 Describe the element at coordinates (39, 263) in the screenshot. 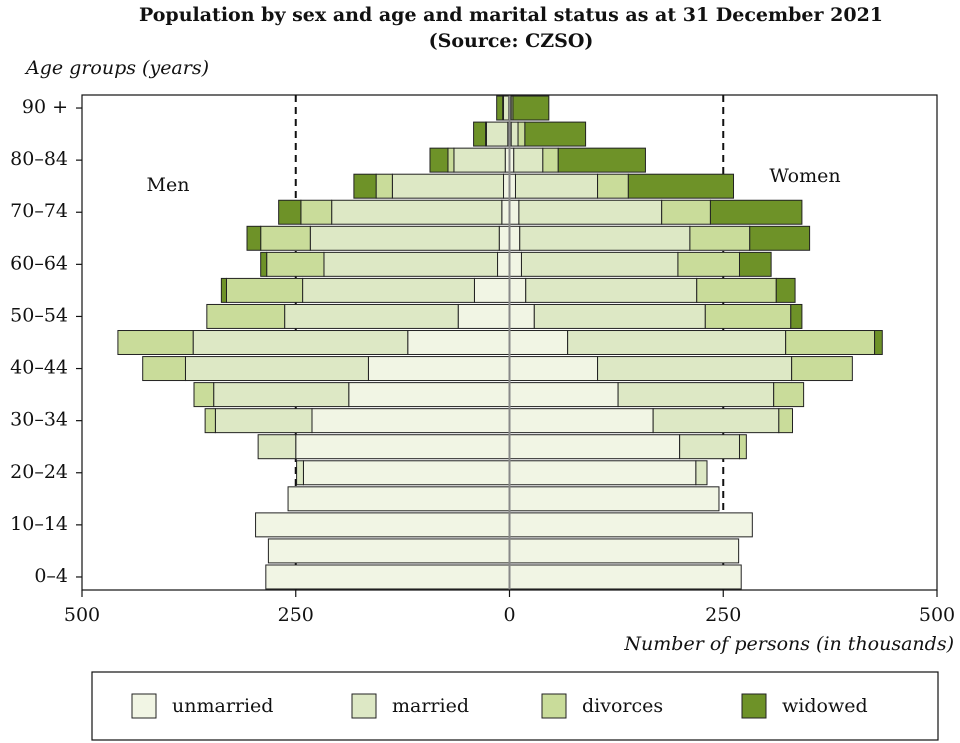

I see `y-tick-label: 60–64` at that location.